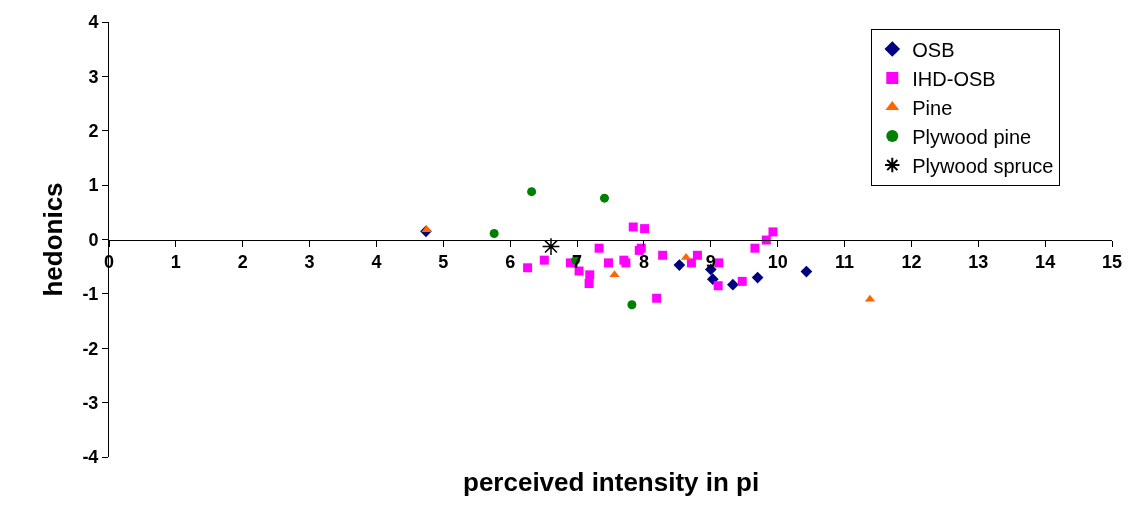  Describe the element at coordinates (611, 482) in the screenshot. I see `x-axis-title: perceived intensity in pi` at that location.